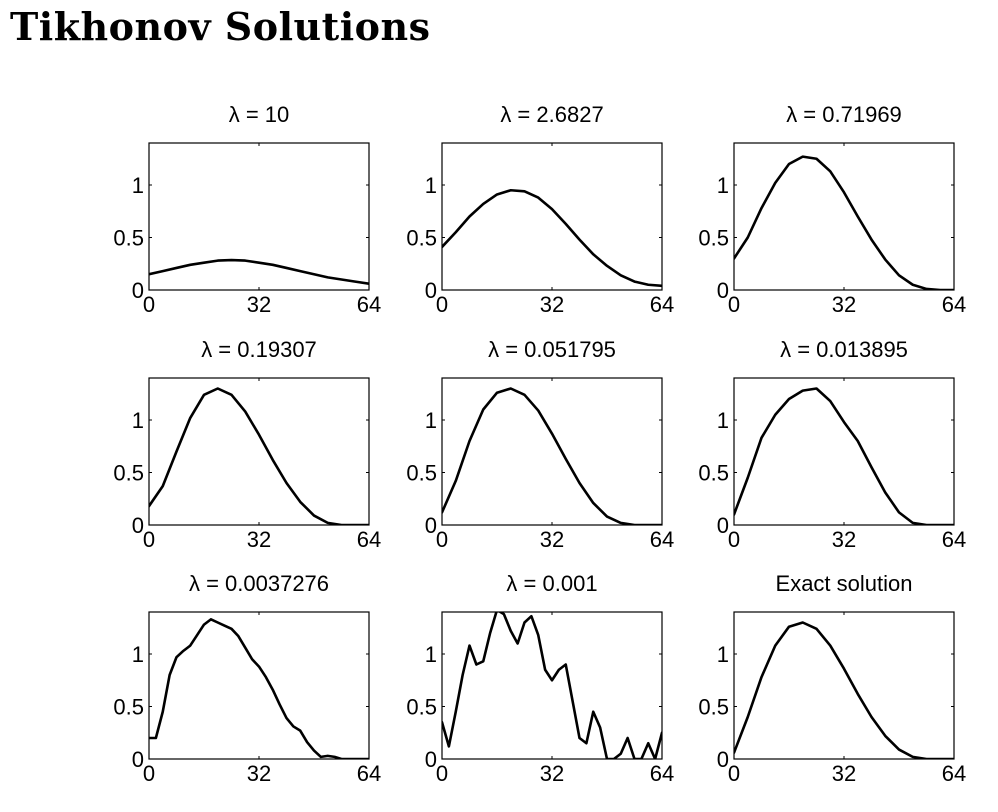 This screenshot has height=812, width=998. I want to click on subplot-9: Exact solution 0 32 64 0 0.5 1, so click(832, 678).